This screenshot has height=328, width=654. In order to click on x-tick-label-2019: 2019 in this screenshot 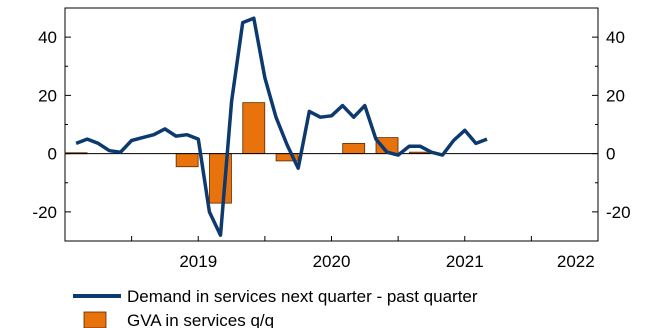, I will do `click(198, 261)`.